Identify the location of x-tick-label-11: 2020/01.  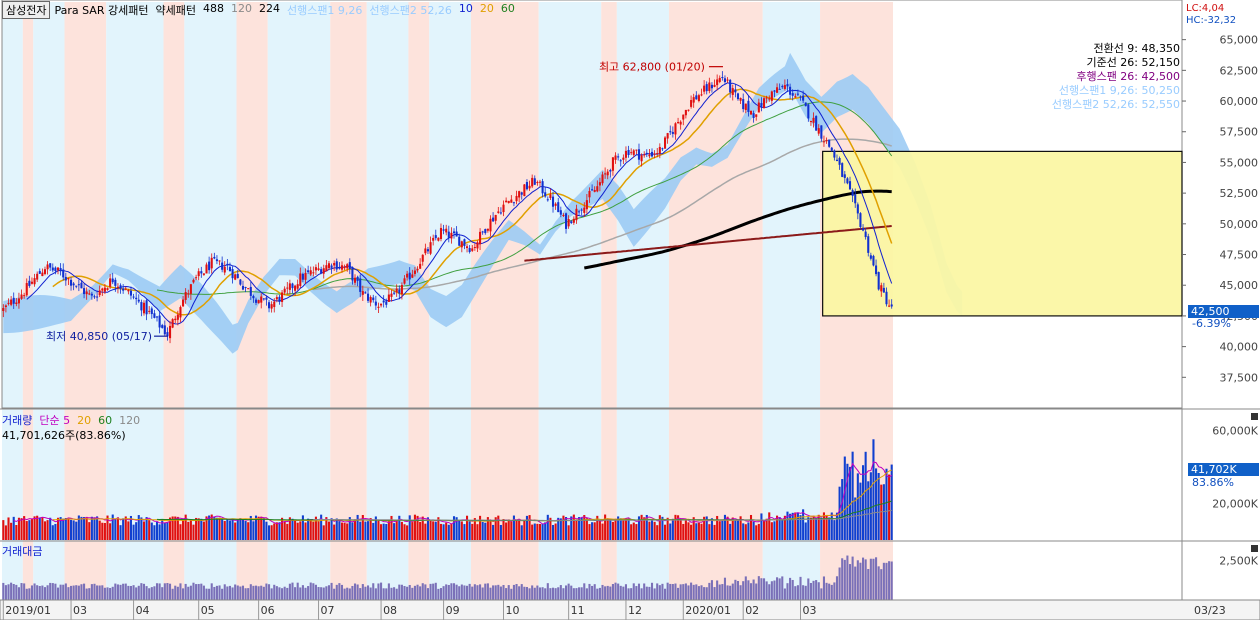
(708, 610).